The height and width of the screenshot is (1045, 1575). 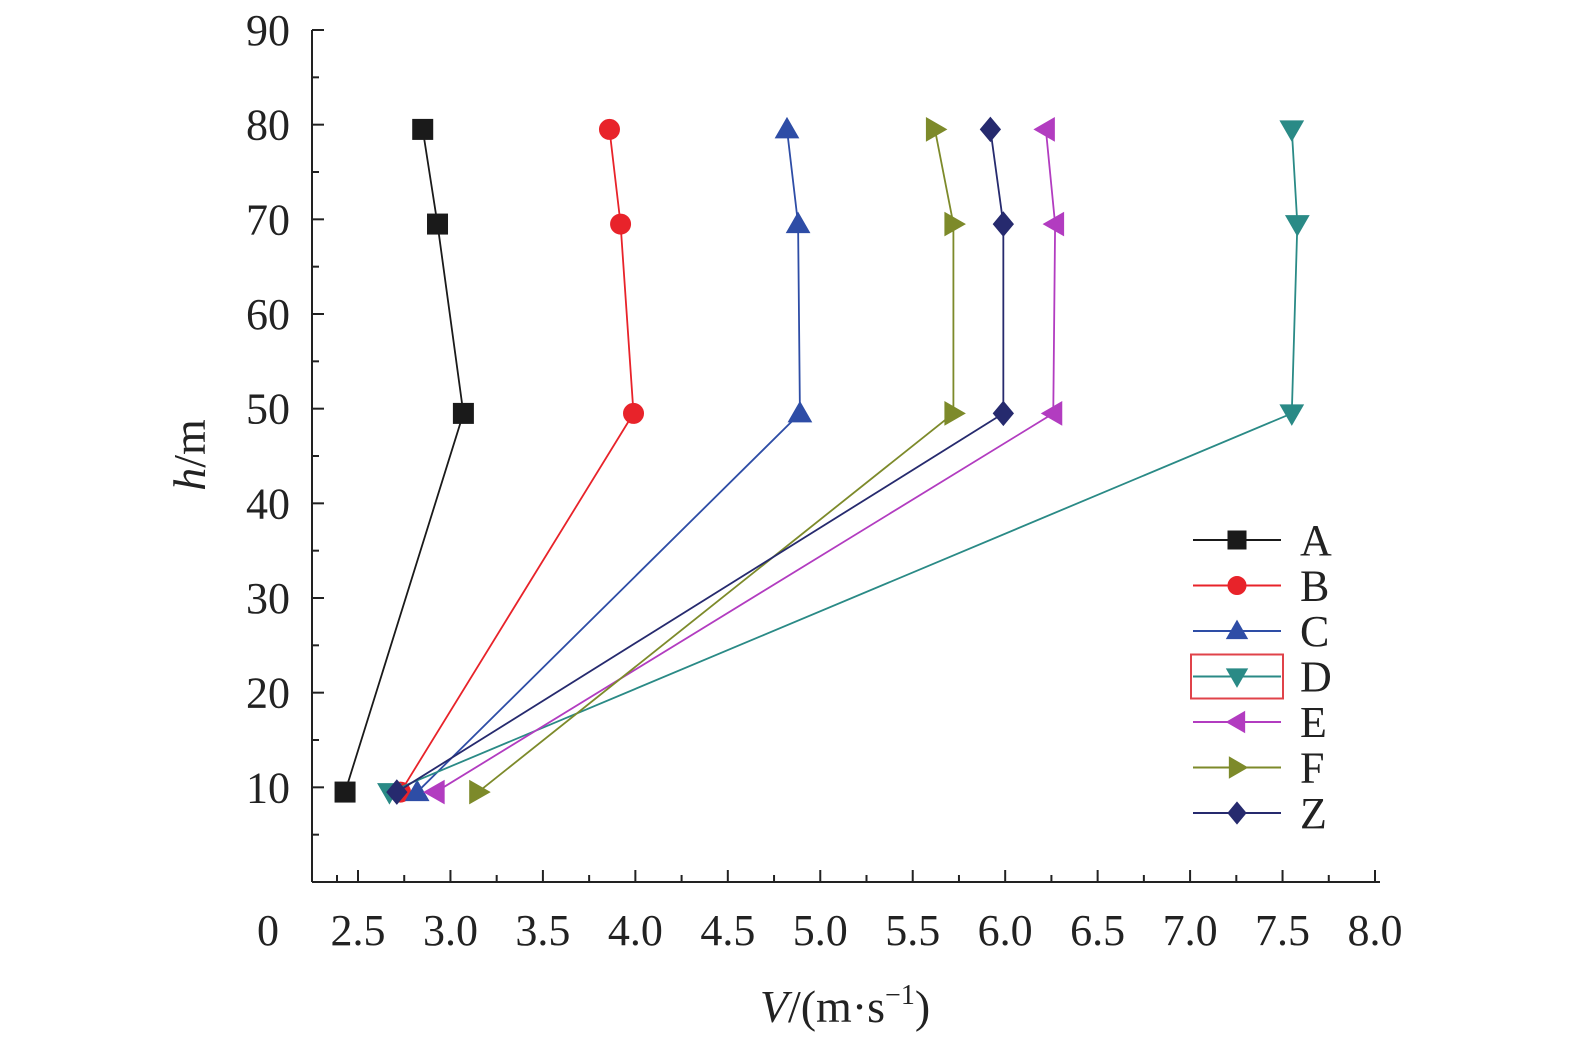 What do you see at coordinates (635, 930) in the screenshot?
I see `x-tick-label: 4.0` at bounding box center [635, 930].